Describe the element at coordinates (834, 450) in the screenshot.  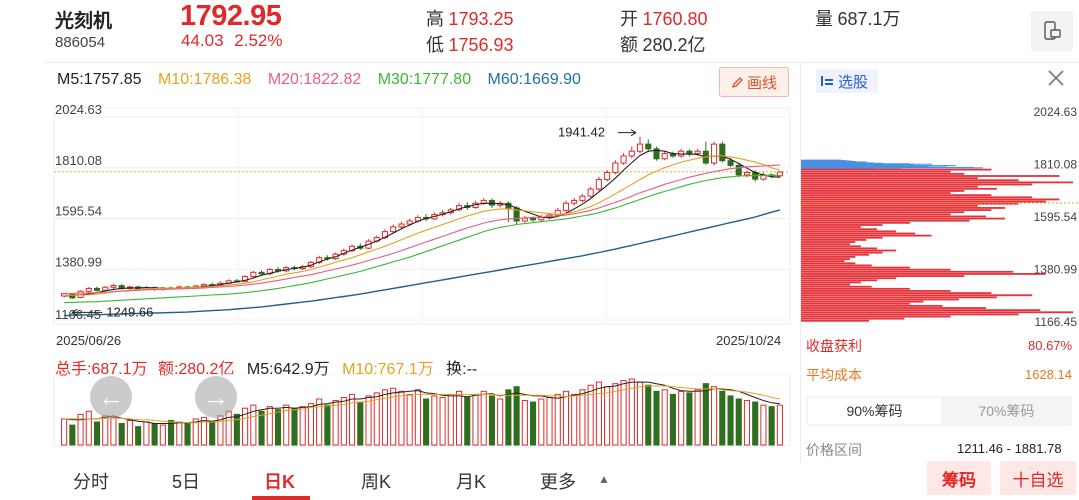
I see `range-label: 价格区间` at that location.